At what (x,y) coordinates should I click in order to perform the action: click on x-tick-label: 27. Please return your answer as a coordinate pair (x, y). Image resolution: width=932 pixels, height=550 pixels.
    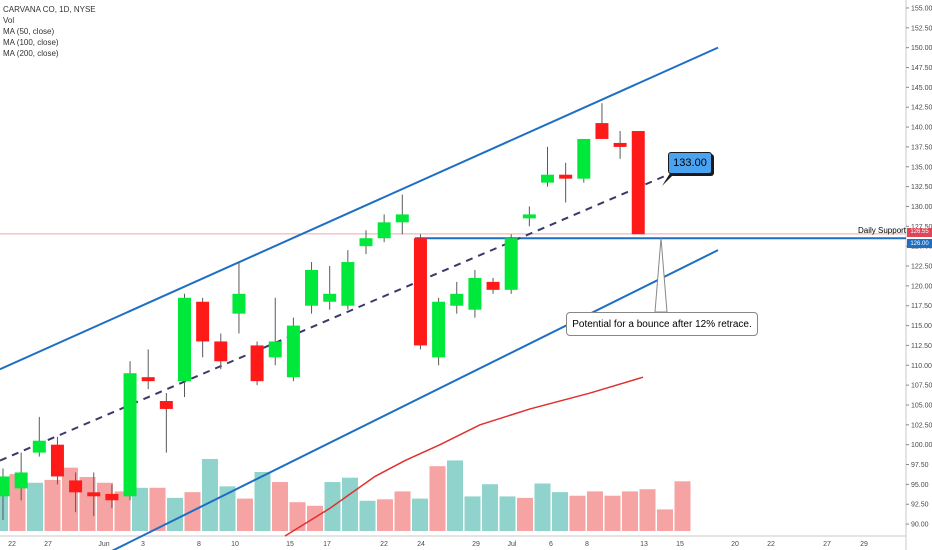
    Looking at the image, I should click on (48, 544).